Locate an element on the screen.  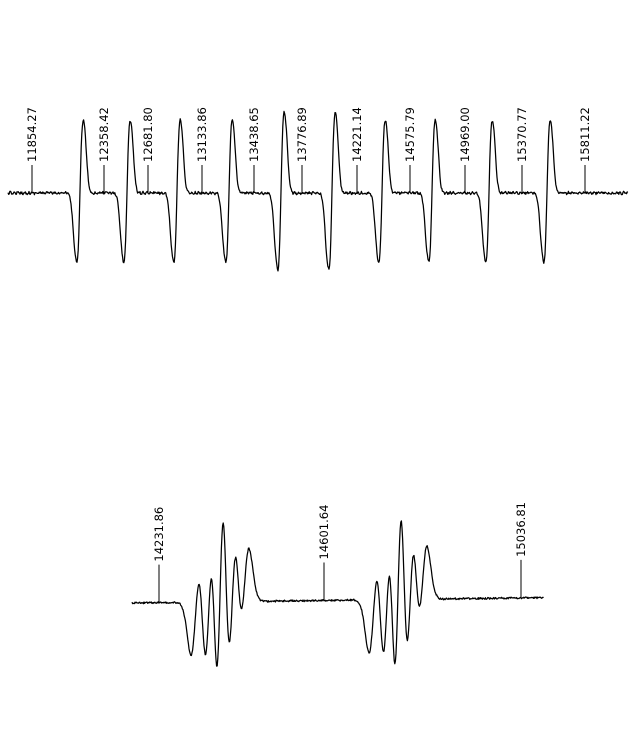
field-marker-label: 12358.42 is located at coordinates (104, 134).